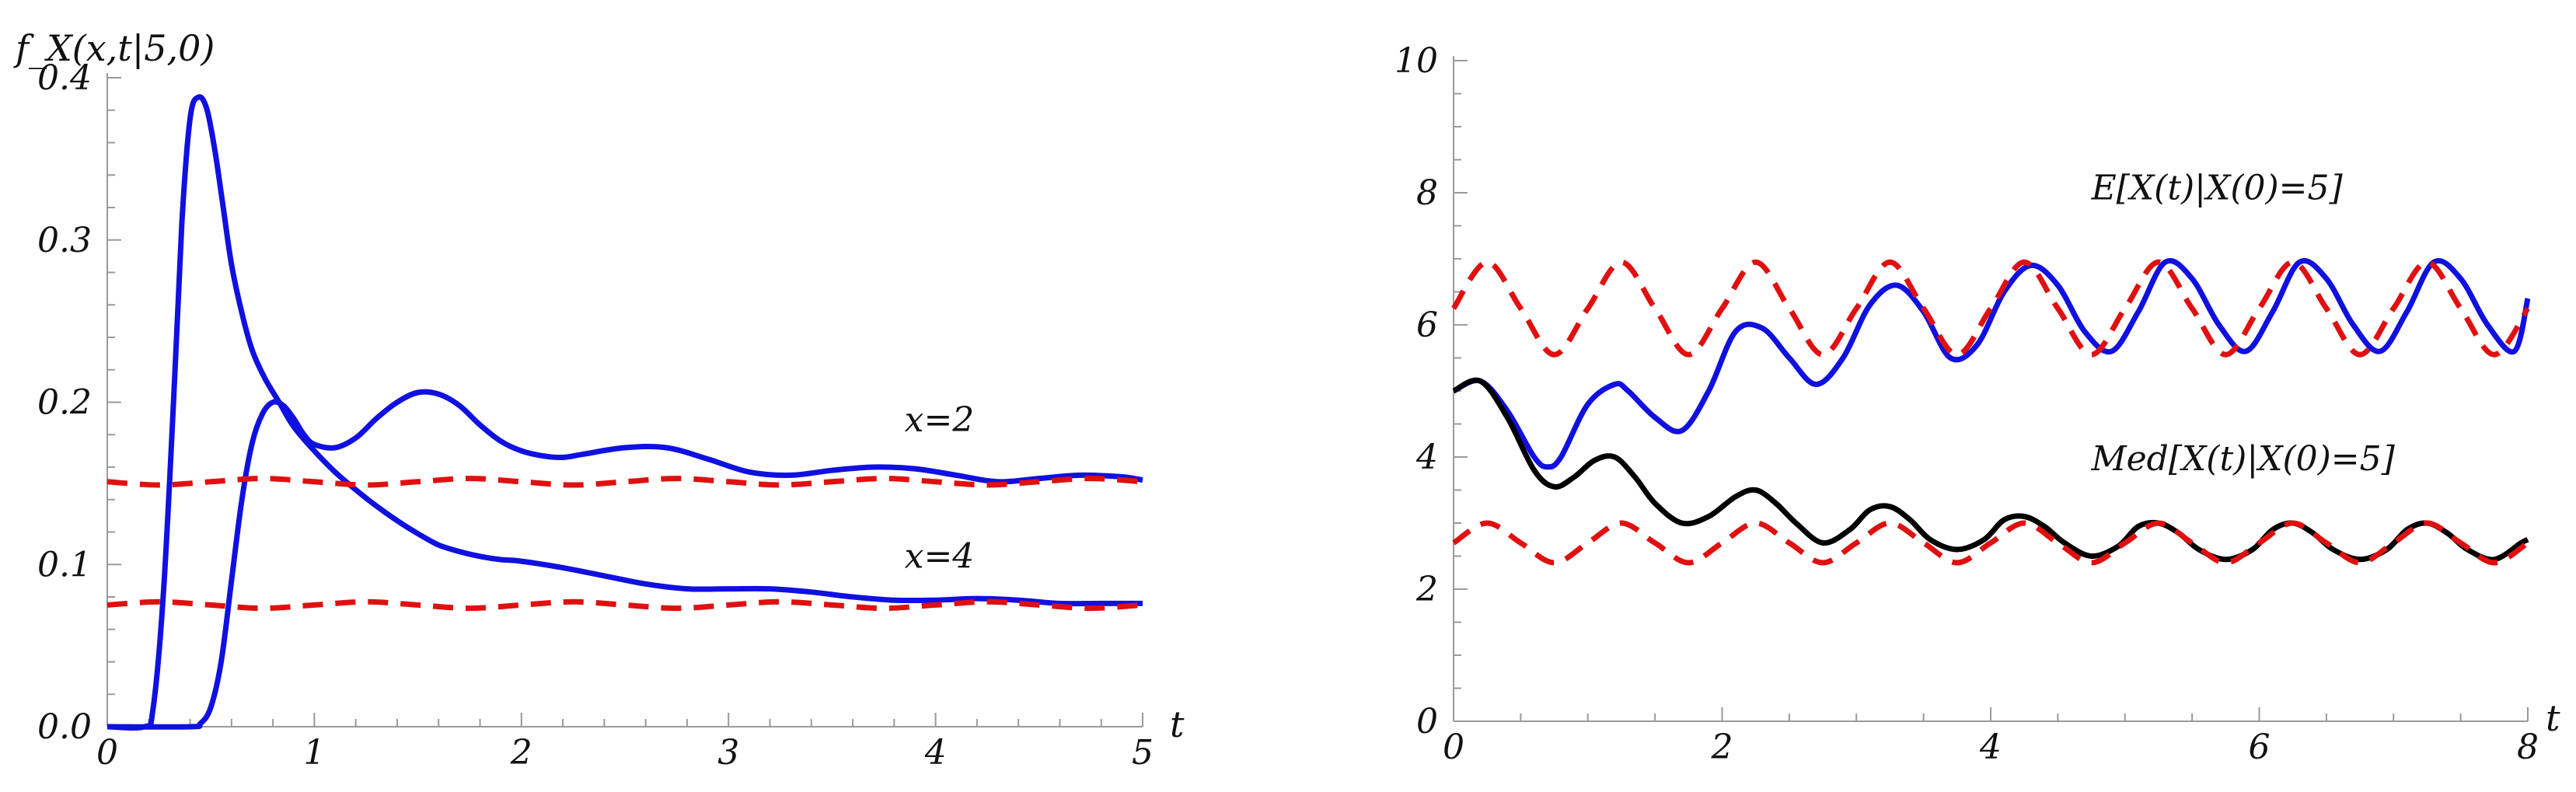 This screenshot has width=2576, height=792. I want to click on left-annotations: x=2 x=4, so click(940, 488).